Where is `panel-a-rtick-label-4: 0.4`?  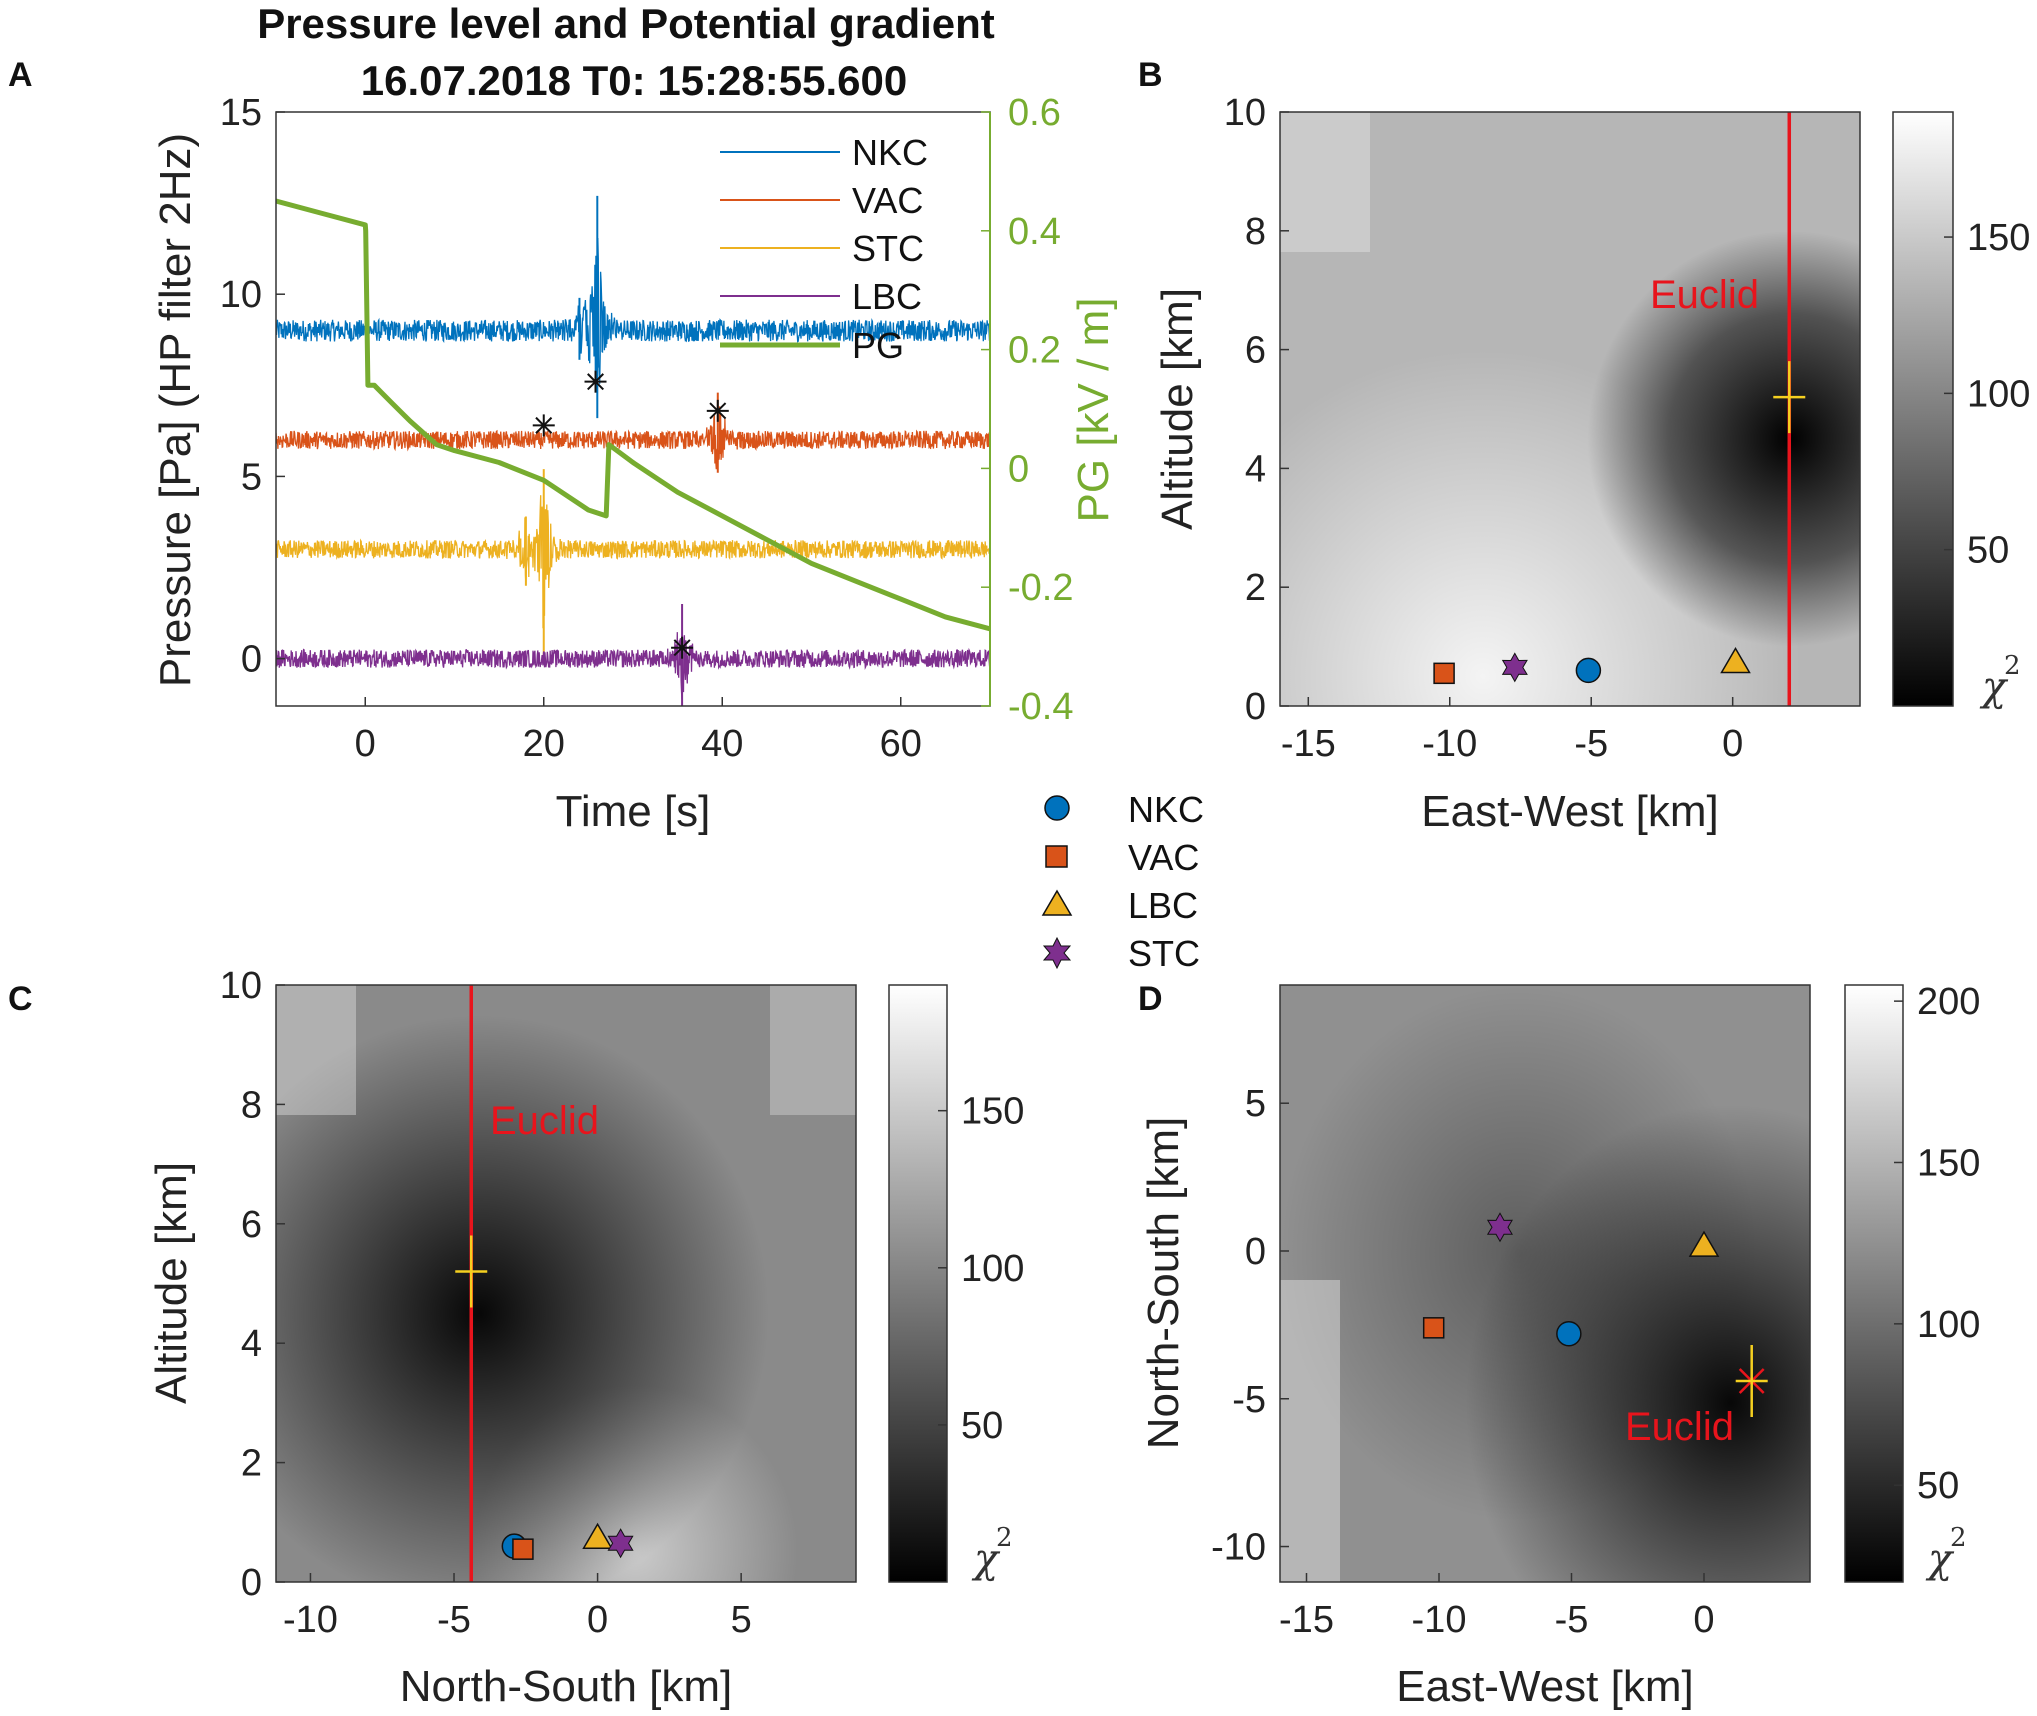
panel-a-rtick-label-4: 0.4 is located at coordinates (1034, 232).